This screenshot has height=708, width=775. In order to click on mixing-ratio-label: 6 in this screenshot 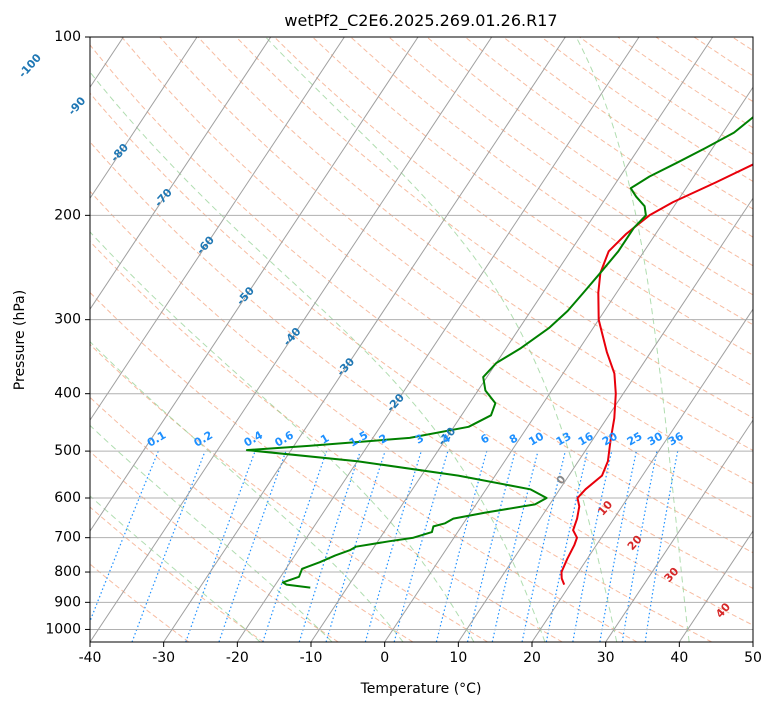, I will do `click(484, 438)`.